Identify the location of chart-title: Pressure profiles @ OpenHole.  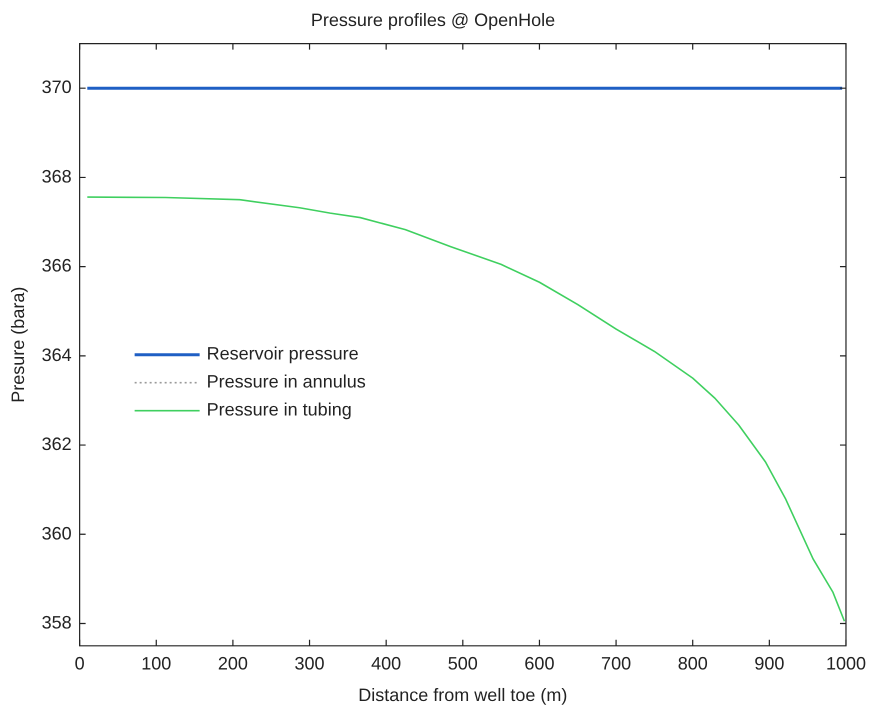
(433, 20).